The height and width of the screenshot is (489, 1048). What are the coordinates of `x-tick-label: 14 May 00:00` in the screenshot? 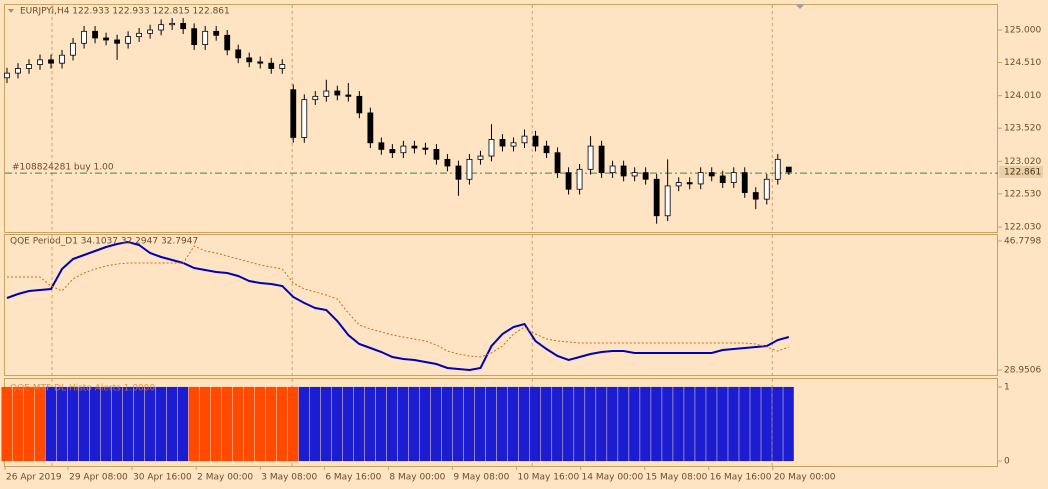 It's located at (613, 478).